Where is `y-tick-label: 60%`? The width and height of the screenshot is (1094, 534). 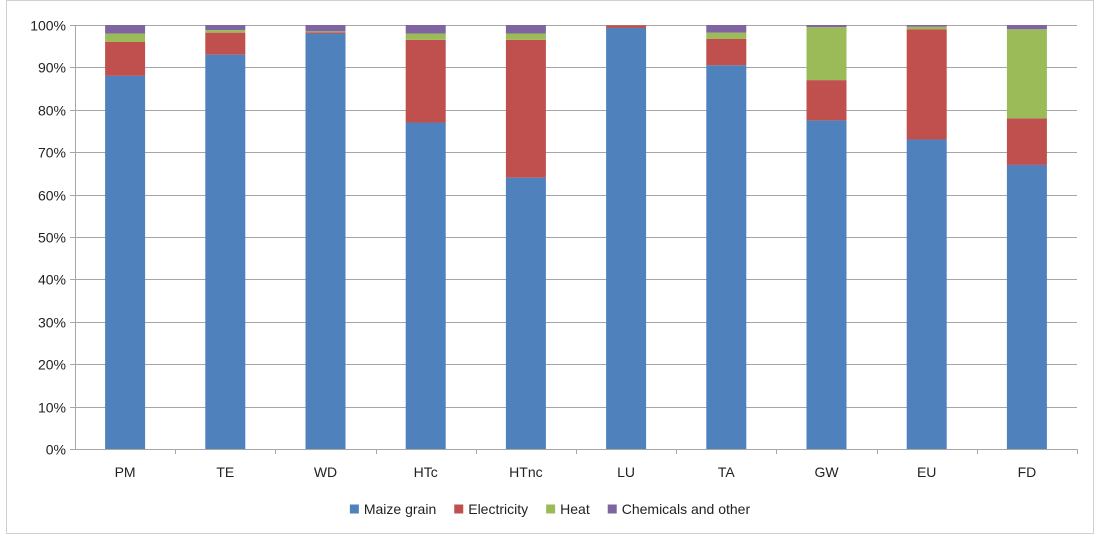 y-tick-label: 60% is located at coordinates (52, 196).